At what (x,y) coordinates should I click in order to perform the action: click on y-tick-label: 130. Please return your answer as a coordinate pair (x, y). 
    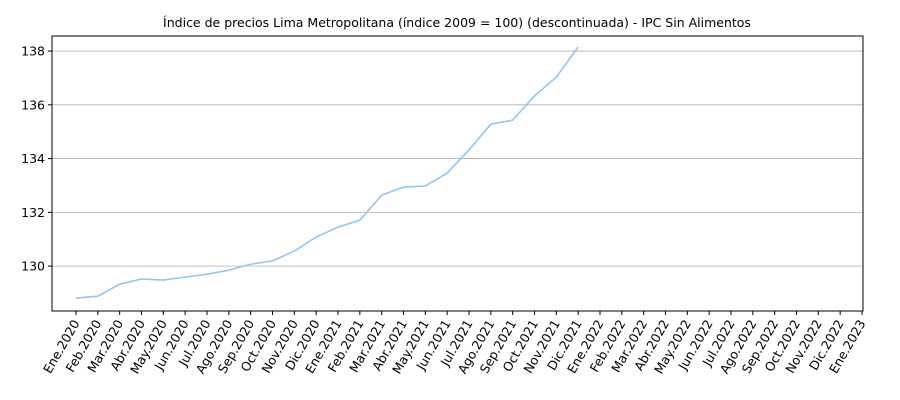
    Looking at the image, I should click on (33, 266).